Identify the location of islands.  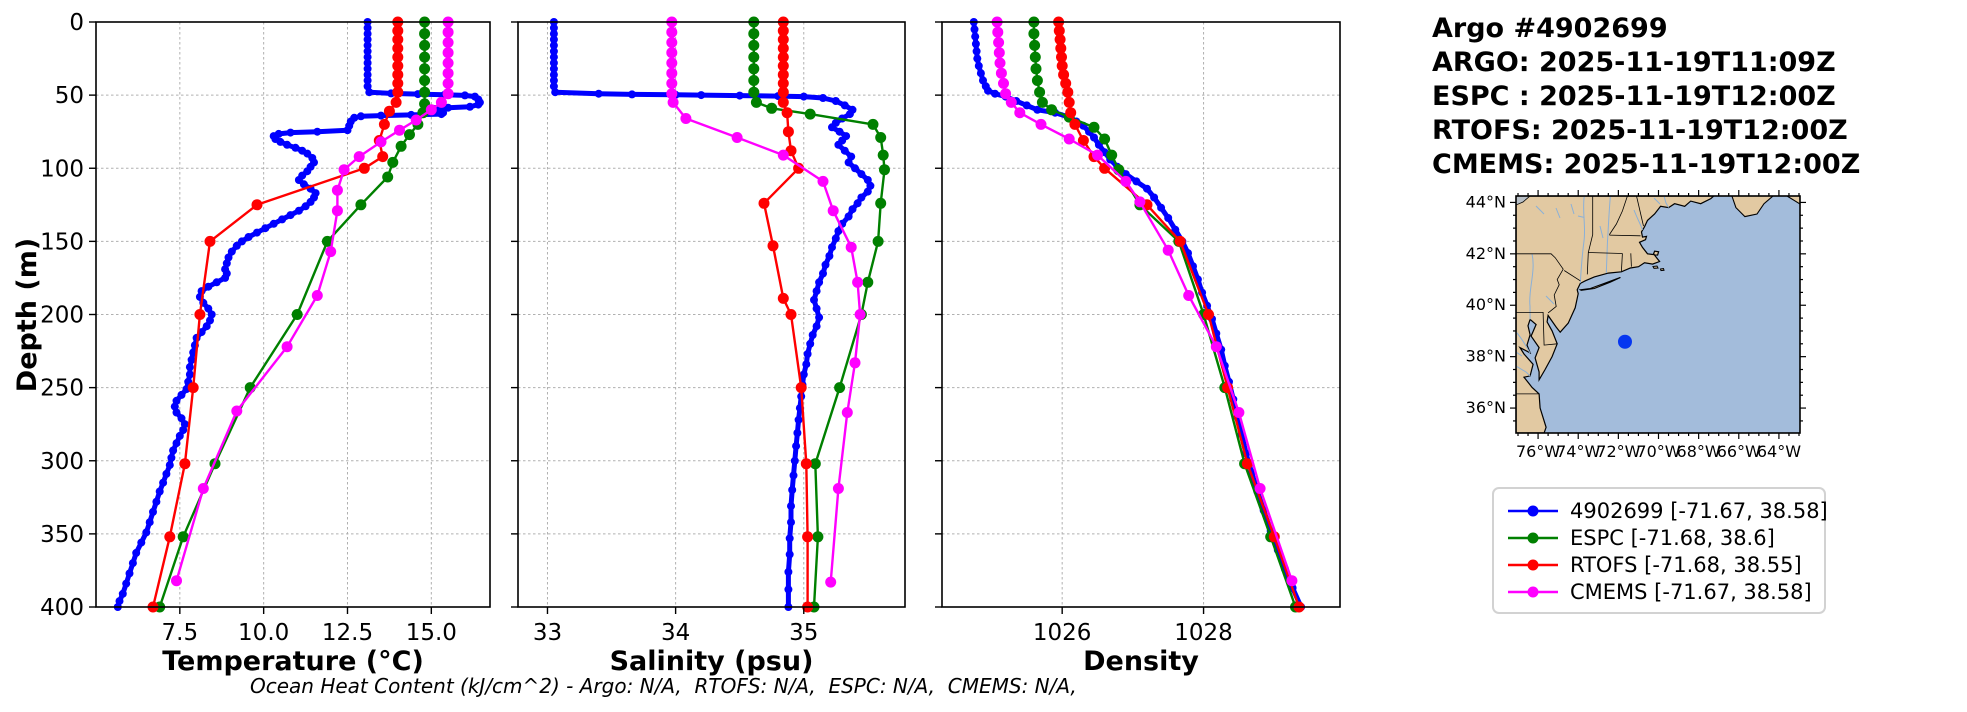
(1658, 268).